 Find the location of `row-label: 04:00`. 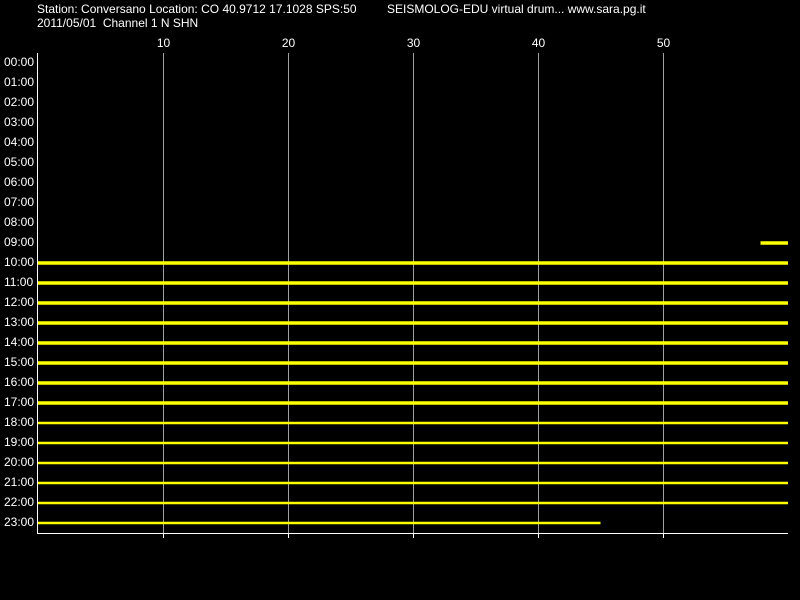

row-label: 04:00 is located at coordinates (19, 142).